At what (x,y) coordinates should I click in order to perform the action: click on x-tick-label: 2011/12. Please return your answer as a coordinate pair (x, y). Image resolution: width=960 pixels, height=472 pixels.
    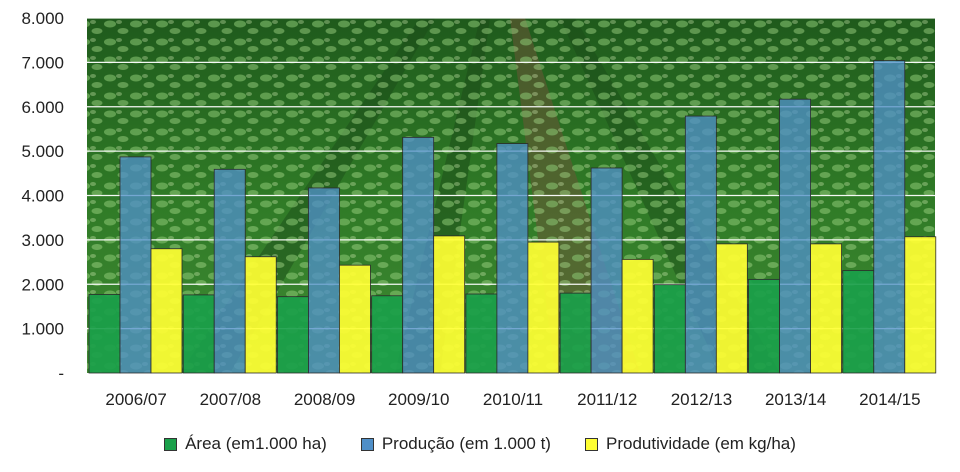
    Looking at the image, I should click on (607, 399).